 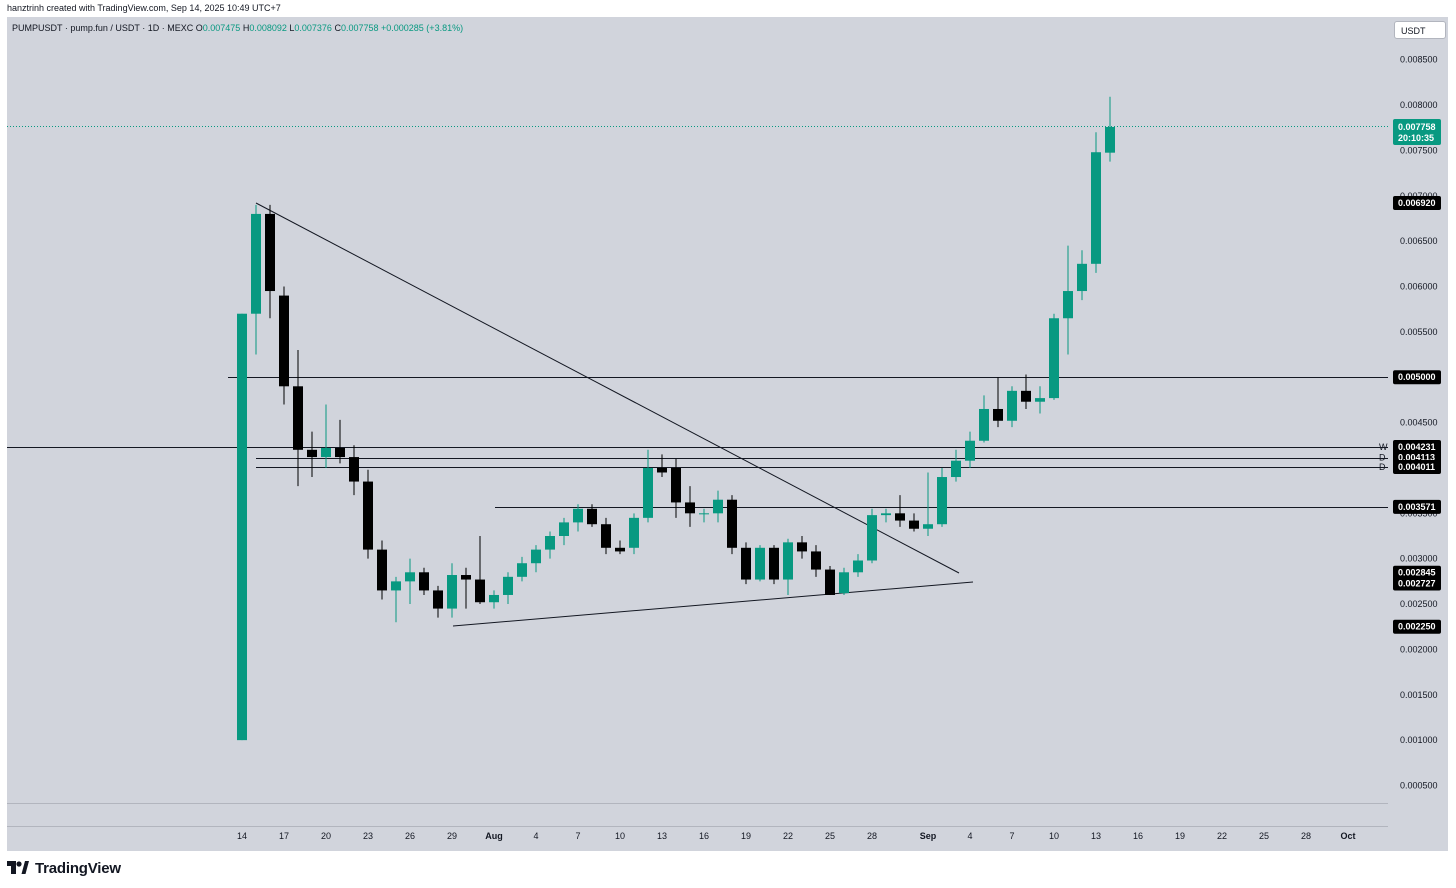 I want to click on trendline, so click(x=713, y=604).